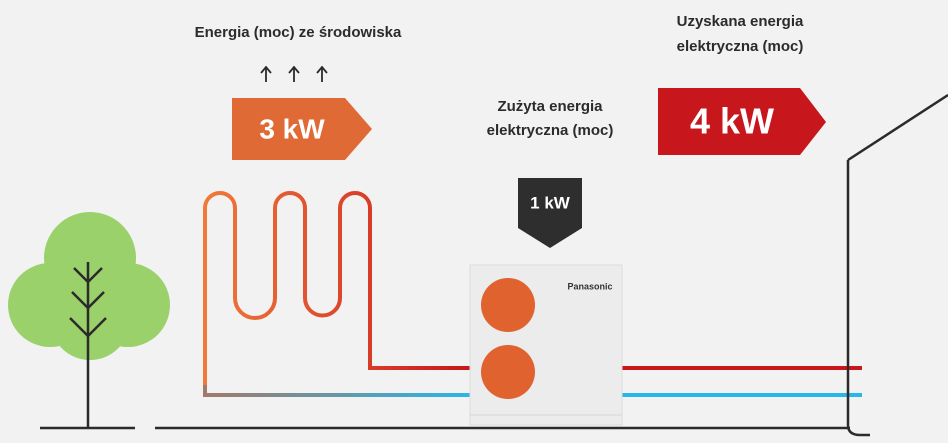  Describe the element at coordinates (740, 21) in the screenshot. I see `label: Uzyskana energia` at that location.